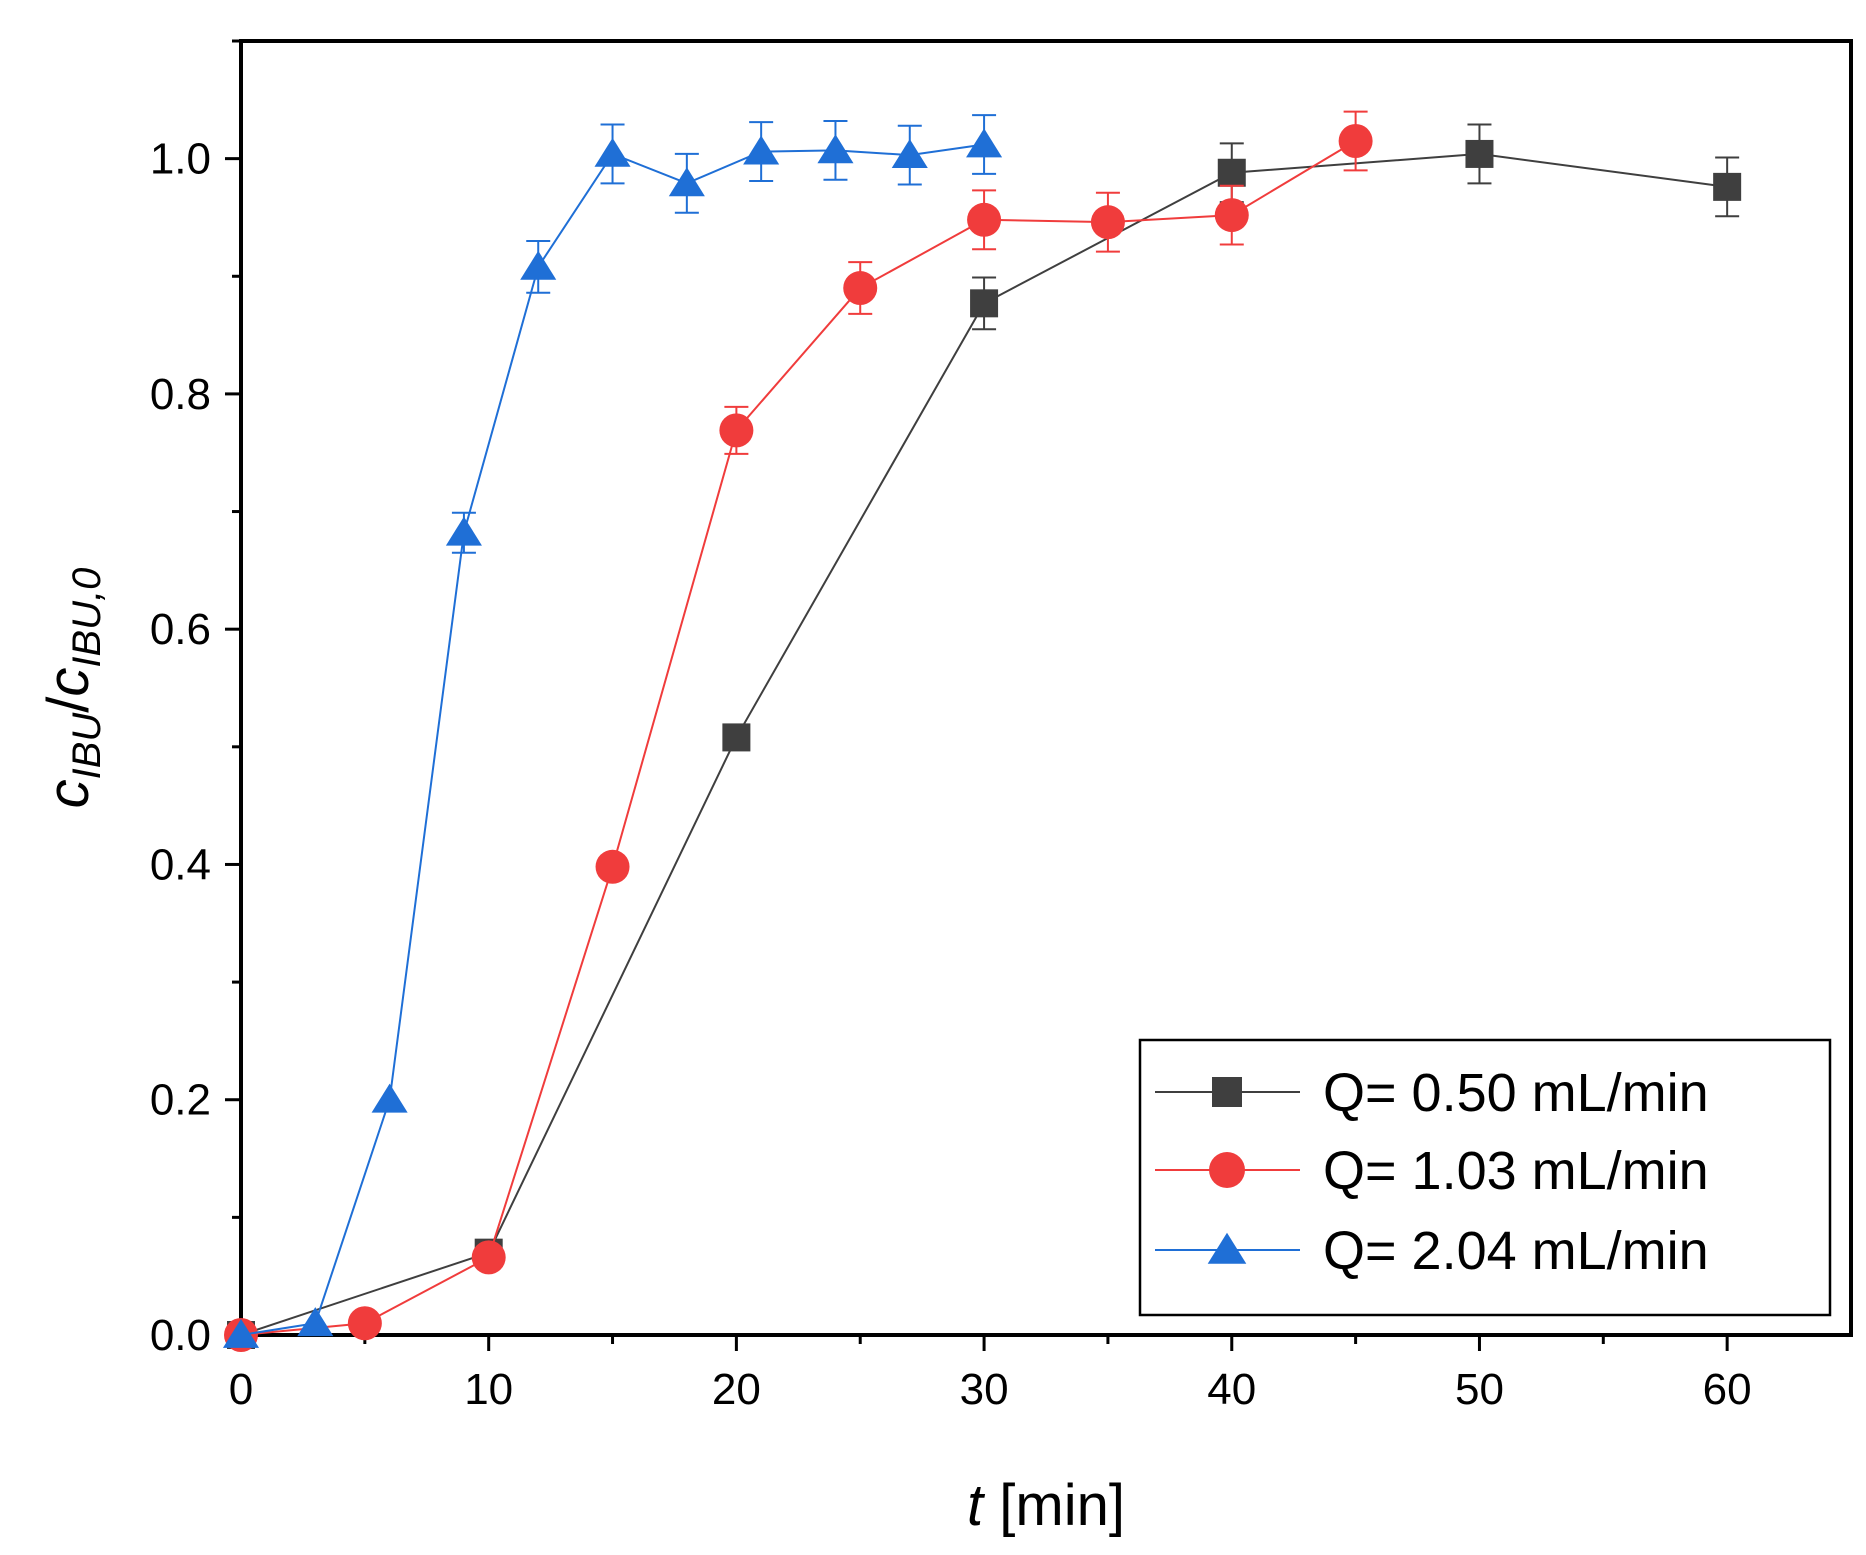 This screenshot has width=1866, height=1555. Describe the element at coordinates (180, 394) in the screenshot. I see `y-tick-label: 0.8` at that location.